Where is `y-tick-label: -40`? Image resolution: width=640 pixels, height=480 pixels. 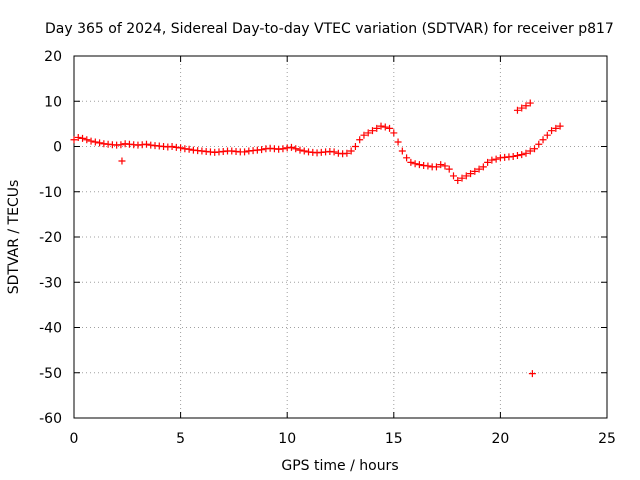
y-tick-label: -40 is located at coordinates (50, 329).